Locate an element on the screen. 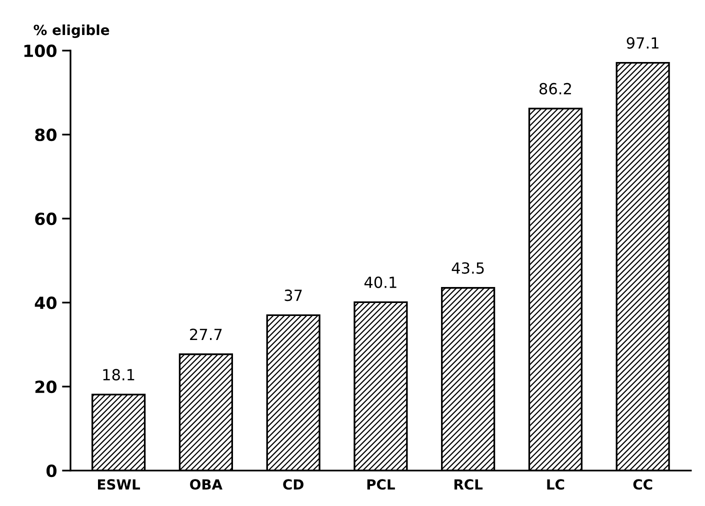  x-tick-label: LC is located at coordinates (555, 484).